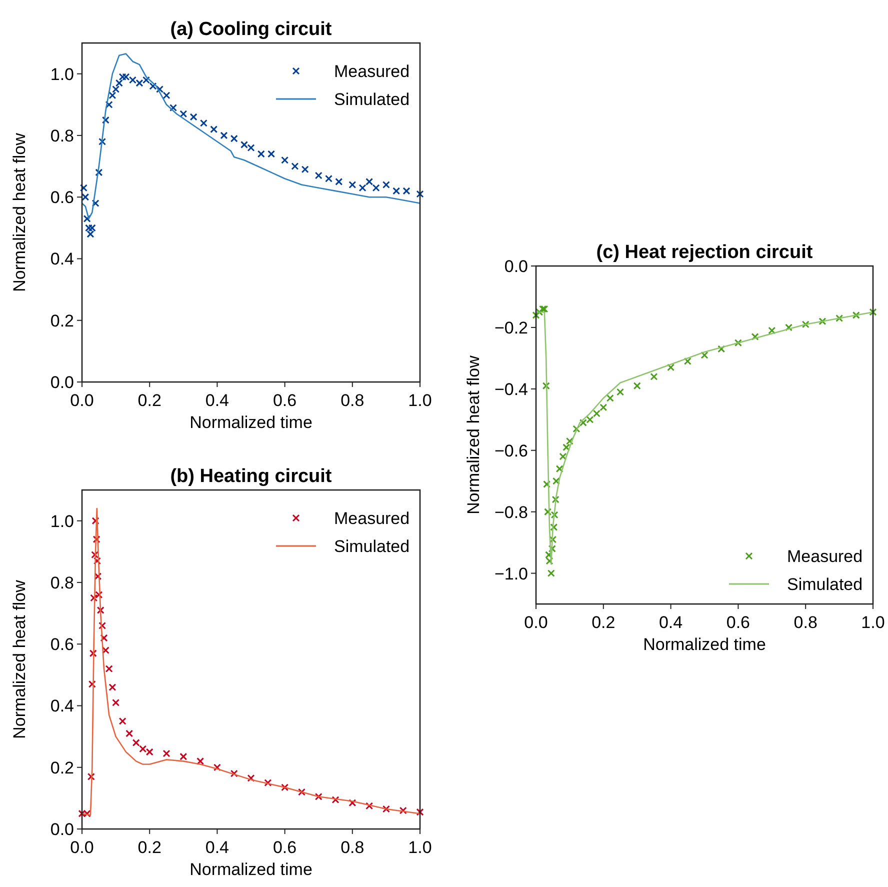 This screenshot has width=888, height=887. What do you see at coordinates (511, 512) in the screenshot?
I see `y-tick-label: −0.8` at bounding box center [511, 512].